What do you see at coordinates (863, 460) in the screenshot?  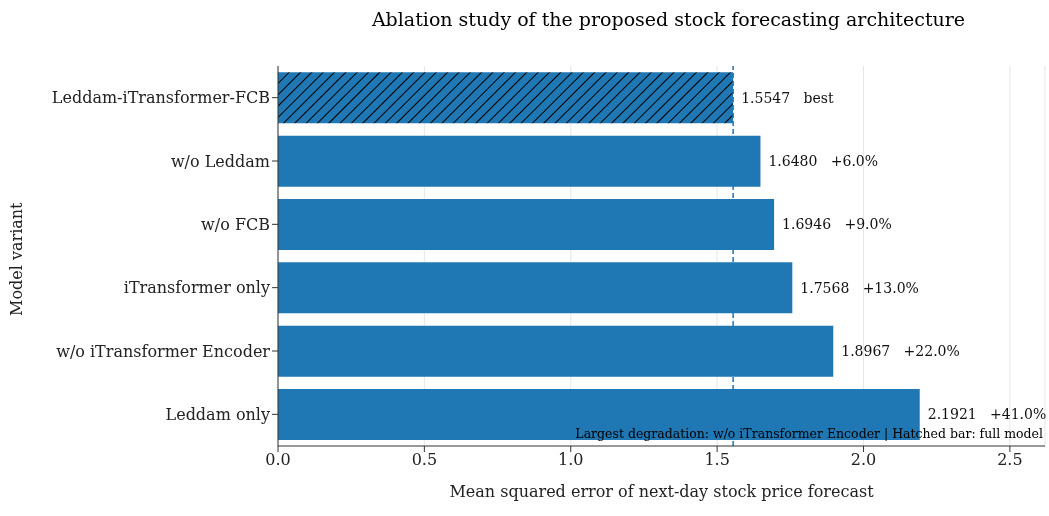 I see `x-tick-label: 2.0` at bounding box center [863, 460].